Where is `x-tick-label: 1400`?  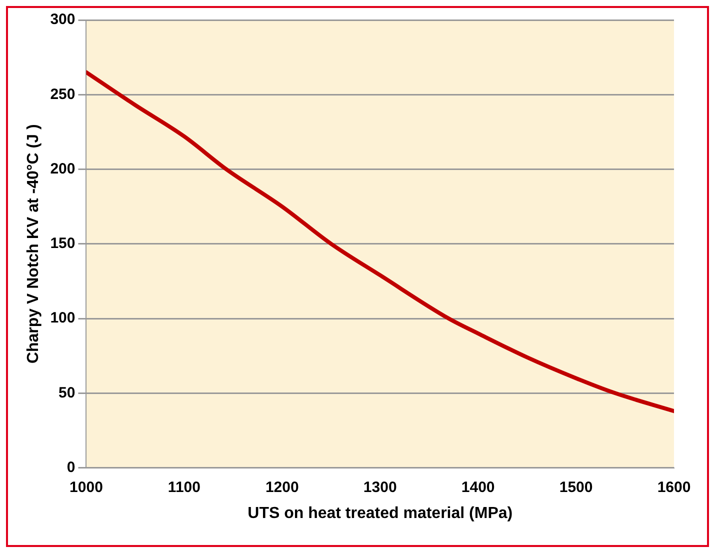
x-tick-label: 1400 is located at coordinates (478, 487).